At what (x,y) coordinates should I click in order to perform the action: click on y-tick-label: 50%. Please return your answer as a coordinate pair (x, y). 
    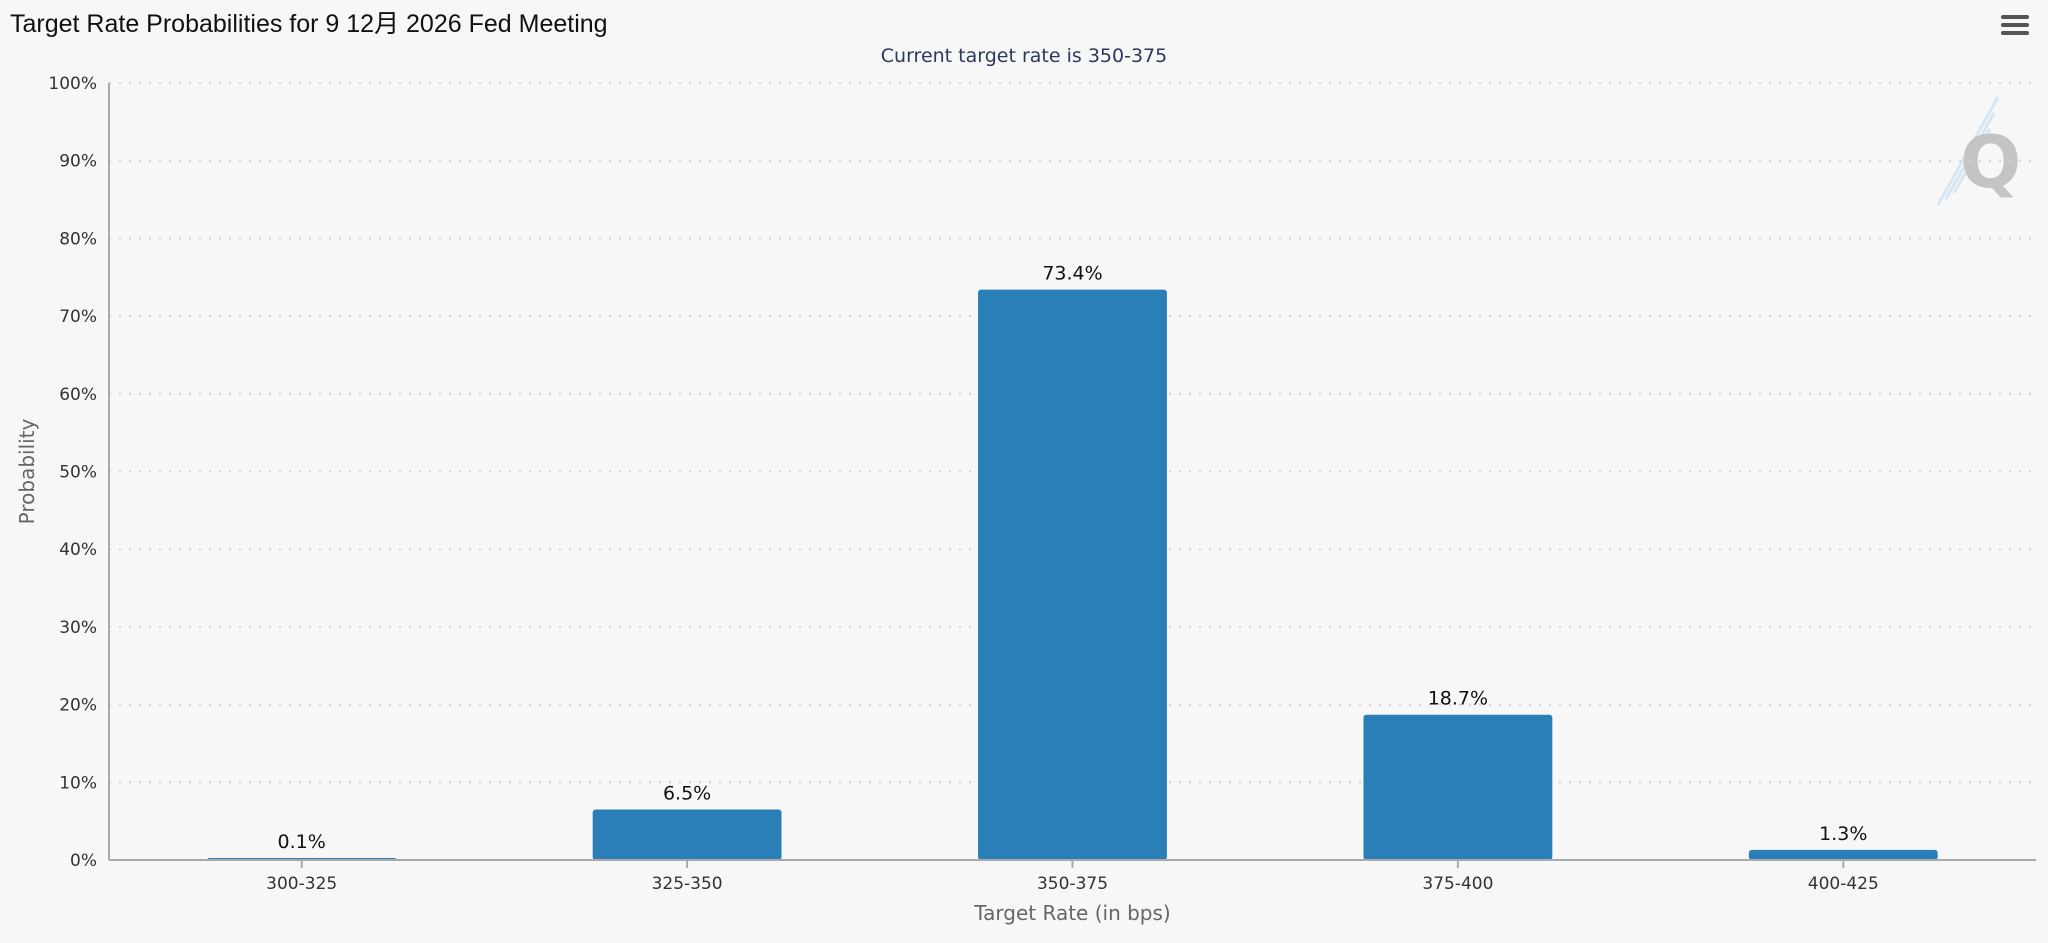
    Looking at the image, I should click on (78, 473).